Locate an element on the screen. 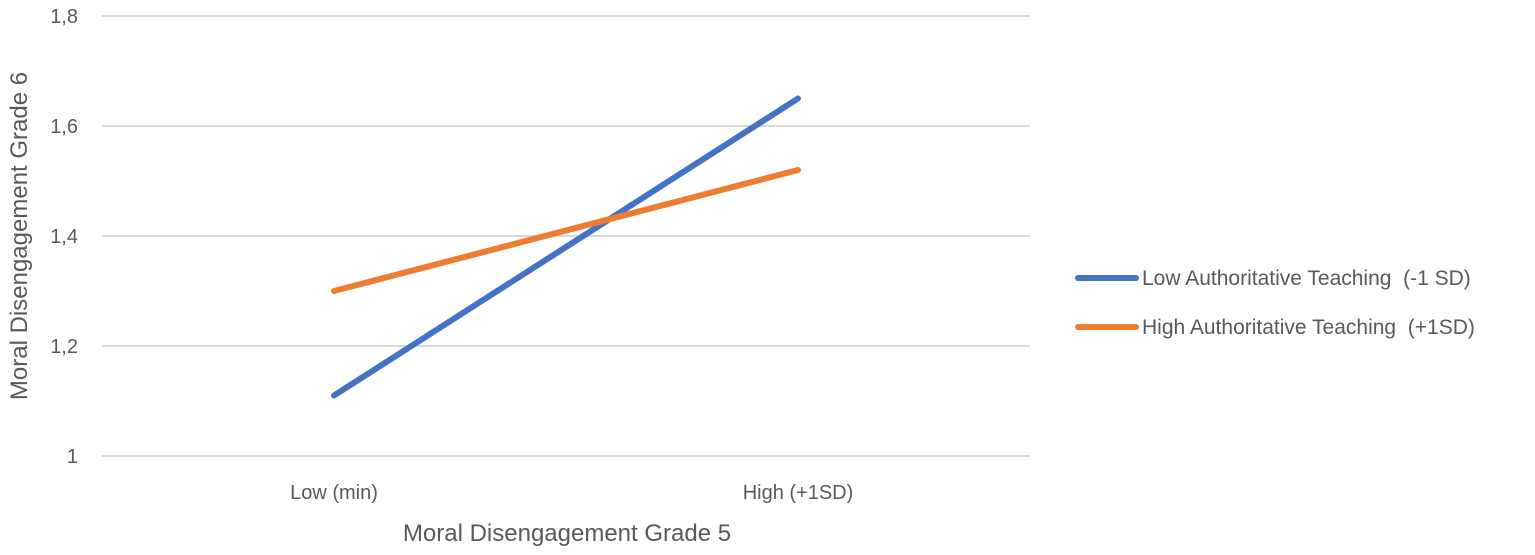 The image size is (1535, 555). y-tick-label: 1,6 is located at coordinates (64, 127).